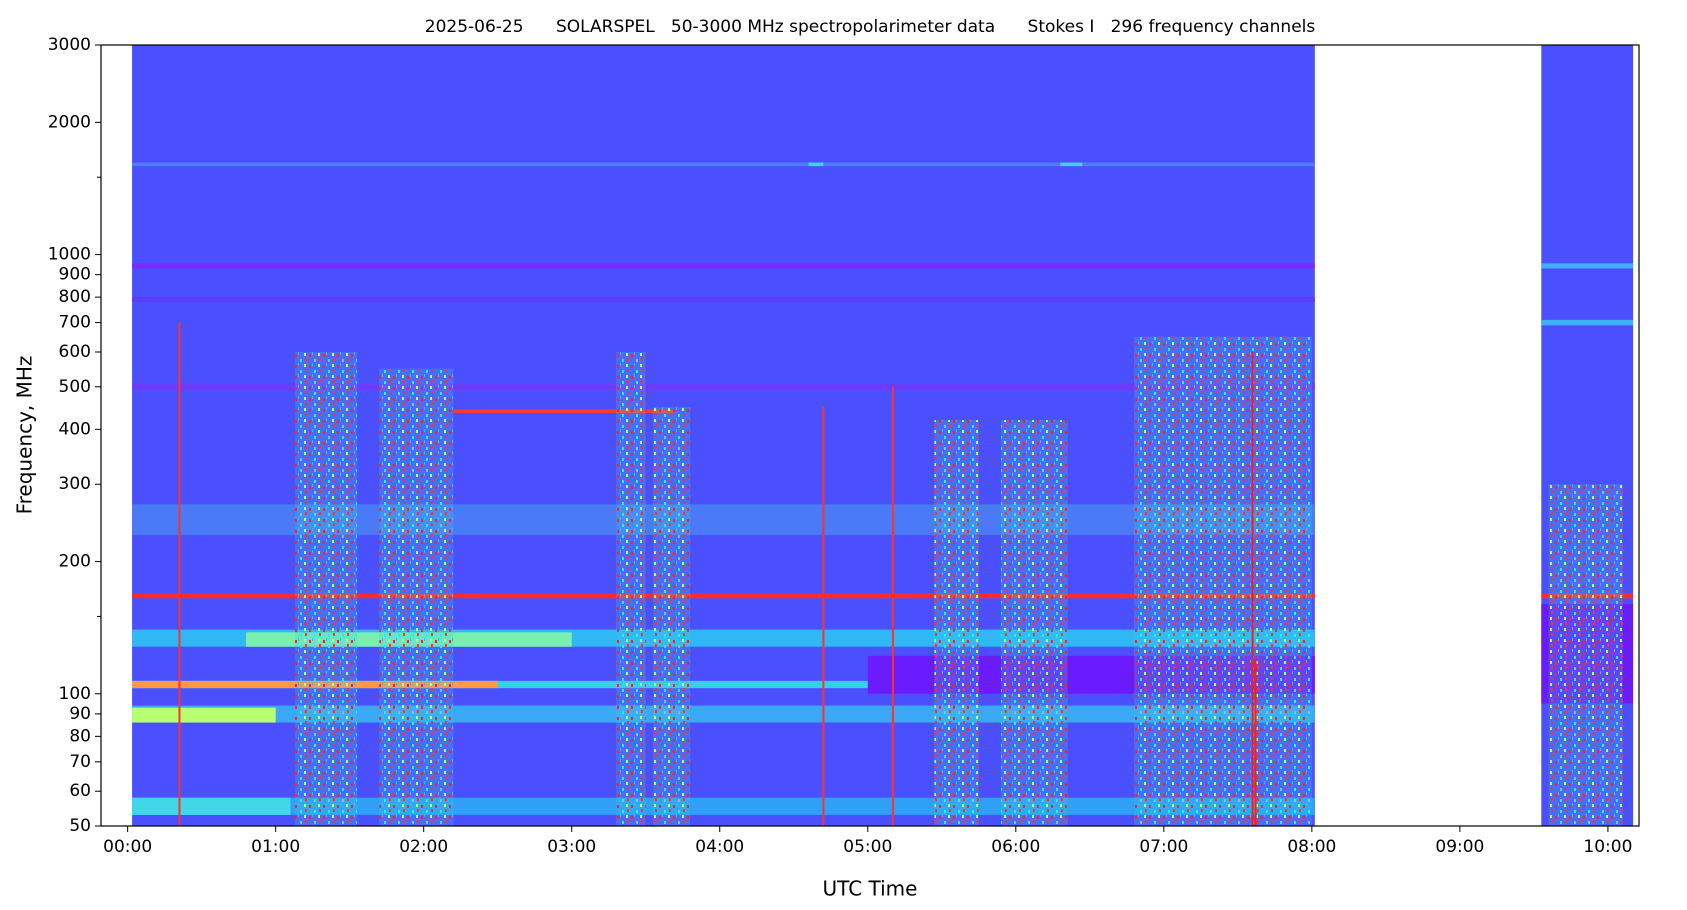 The image size is (1687, 910). What do you see at coordinates (75, 352) in the screenshot?
I see `y-tick-label: 600` at bounding box center [75, 352].